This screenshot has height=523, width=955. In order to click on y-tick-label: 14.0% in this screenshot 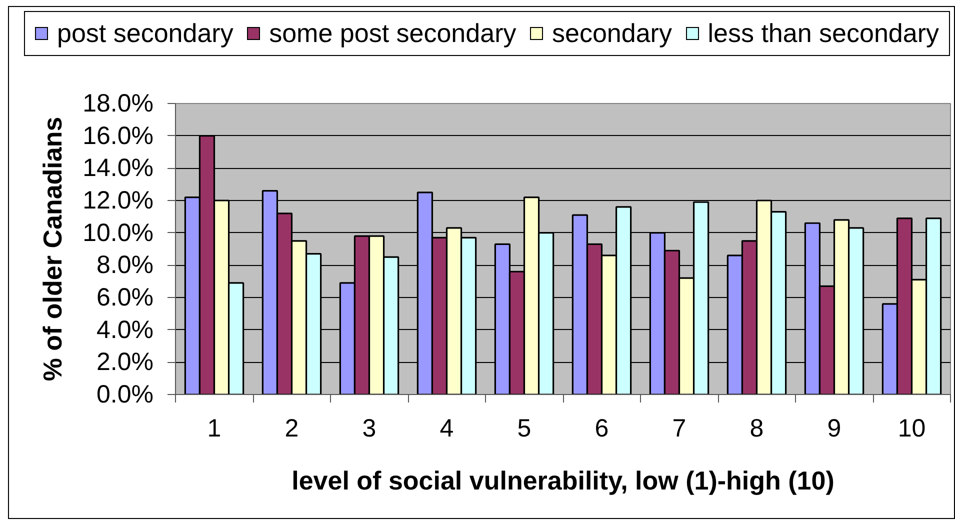, I will do `click(118, 168)`.